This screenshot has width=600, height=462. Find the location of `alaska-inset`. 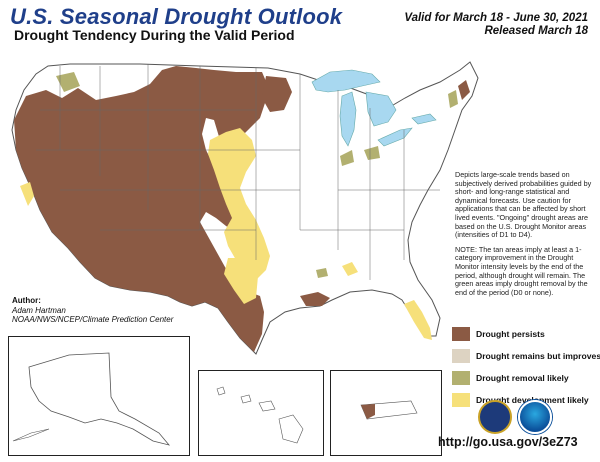

alaska-inset is located at coordinates (99, 396).